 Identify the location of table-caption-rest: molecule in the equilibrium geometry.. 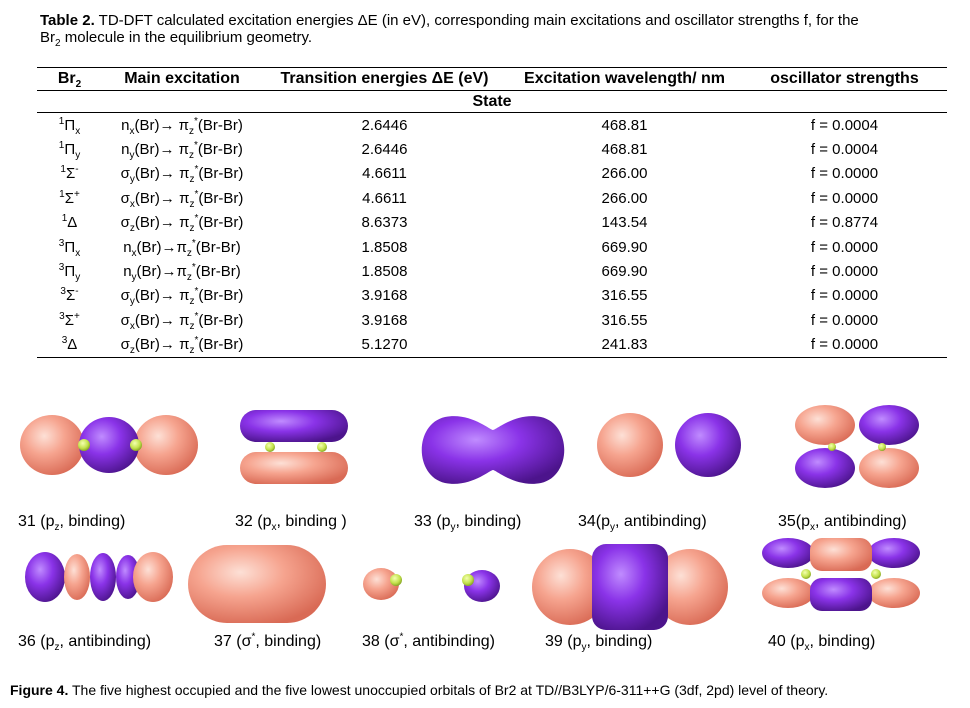
(188, 37).